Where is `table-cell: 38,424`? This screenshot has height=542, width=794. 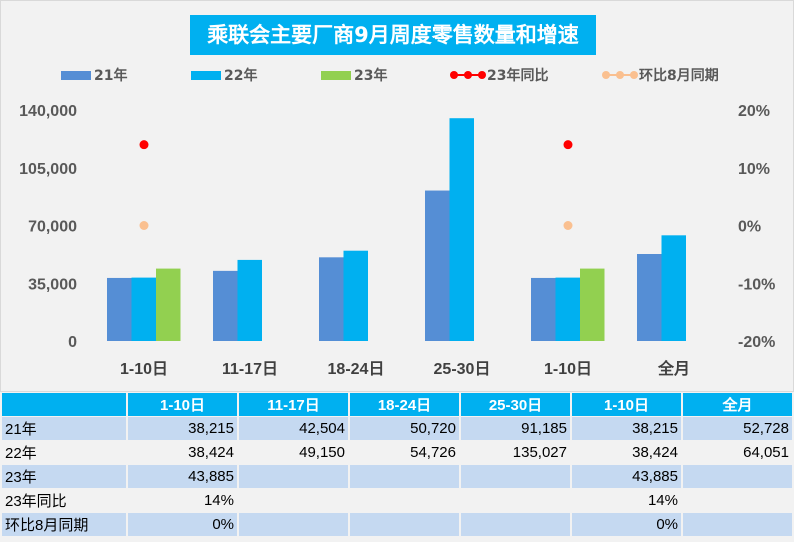 table-cell: 38,424 is located at coordinates (626, 452).